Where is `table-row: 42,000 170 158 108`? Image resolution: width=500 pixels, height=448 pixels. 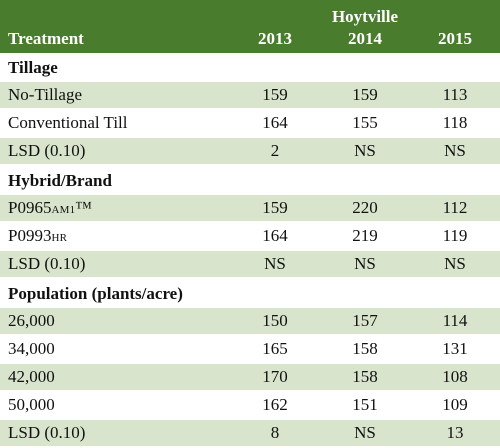
table-row: 42,000 170 158 108 is located at coordinates (250, 377).